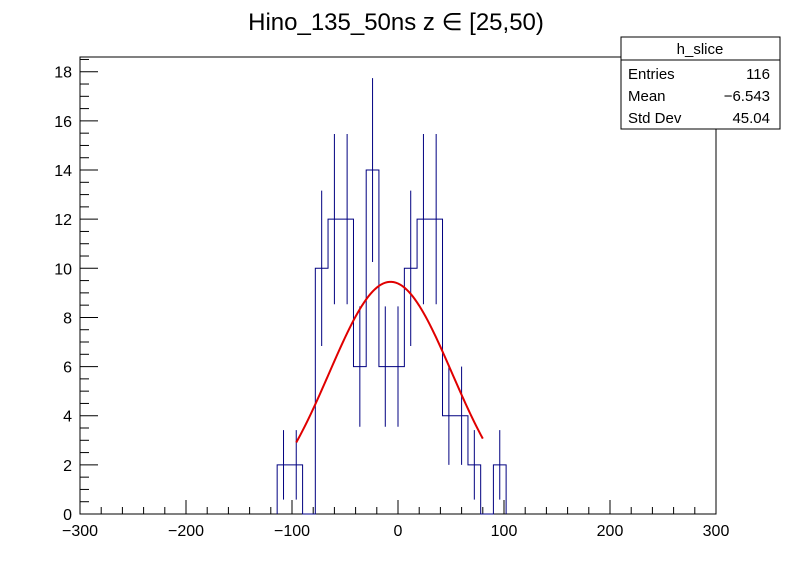 This screenshot has height=572, width=796. Describe the element at coordinates (80, 531) in the screenshot. I see `x-tick-label: −300` at that location.